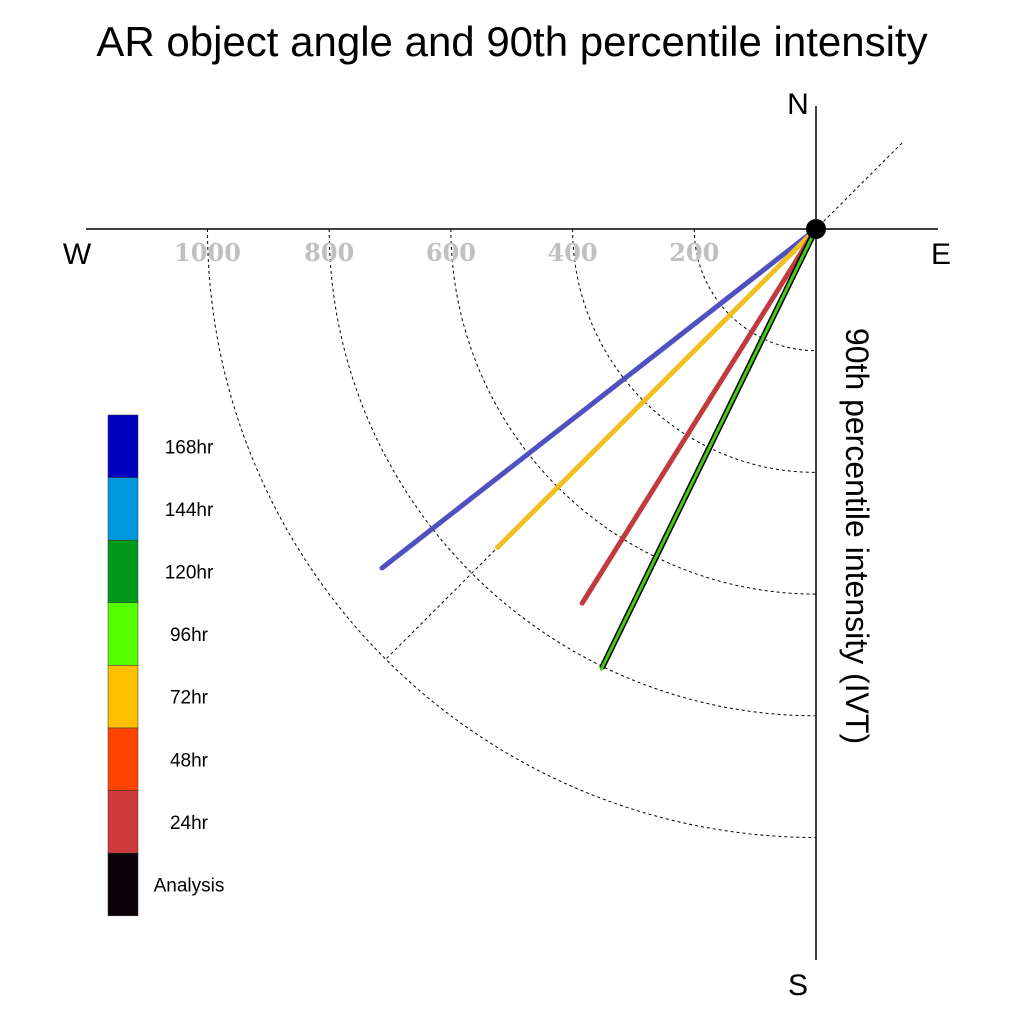  Describe the element at coordinates (123, 509) in the screenshot. I see `legend-swatch-144hr` at that location.